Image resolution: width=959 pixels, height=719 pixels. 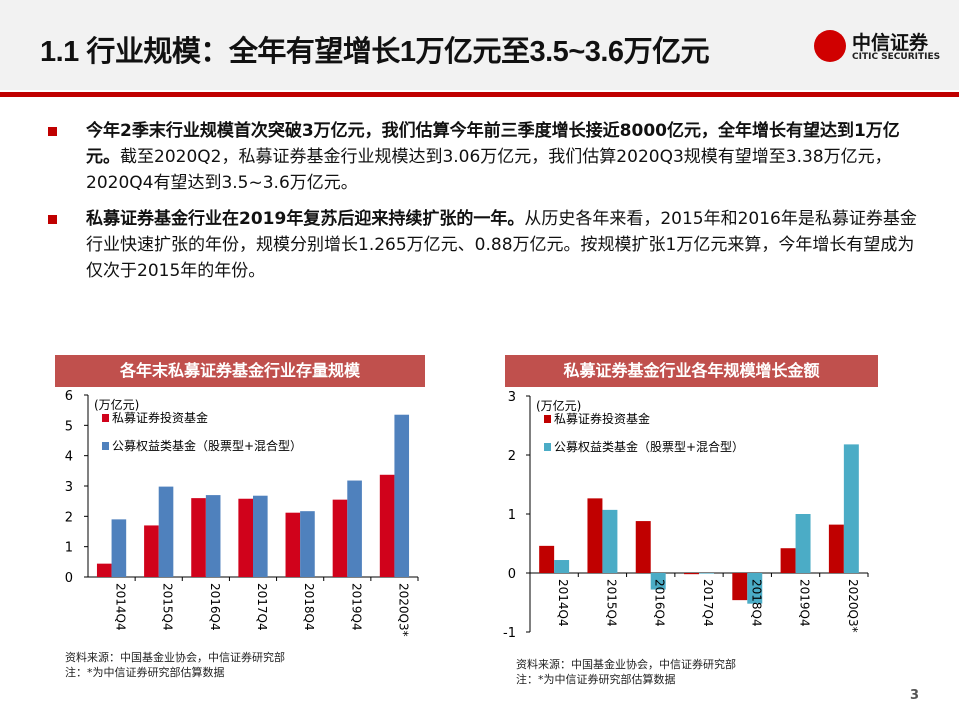 I want to click on citic-logo-icon, so click(x=830, y=46).